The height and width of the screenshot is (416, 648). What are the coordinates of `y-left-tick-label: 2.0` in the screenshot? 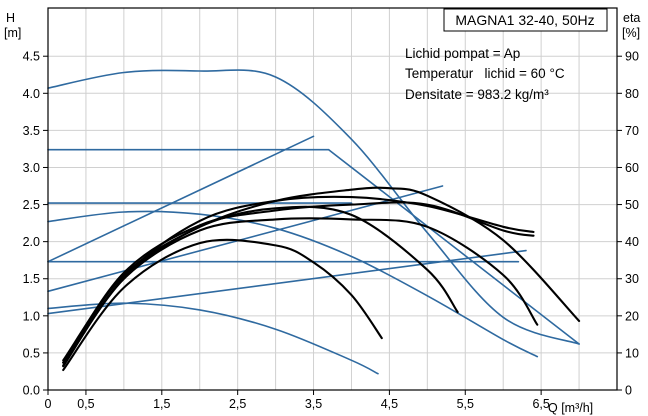 It's located at (31, 242).